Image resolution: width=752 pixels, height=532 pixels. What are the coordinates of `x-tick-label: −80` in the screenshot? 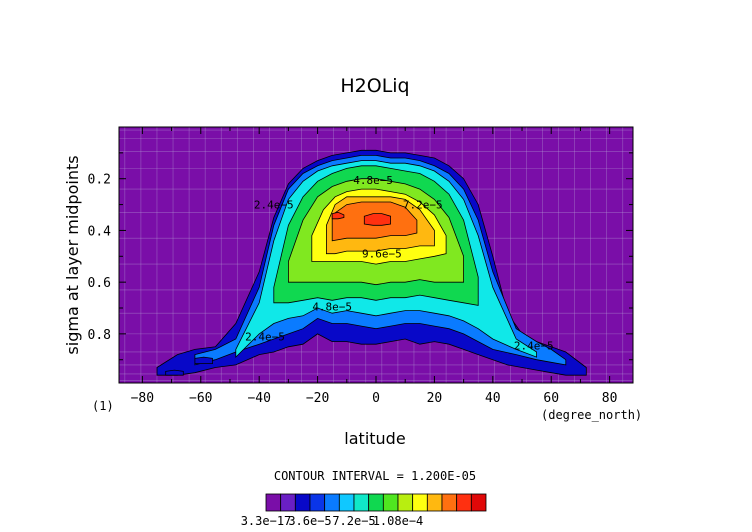 It's located at (142, 398).